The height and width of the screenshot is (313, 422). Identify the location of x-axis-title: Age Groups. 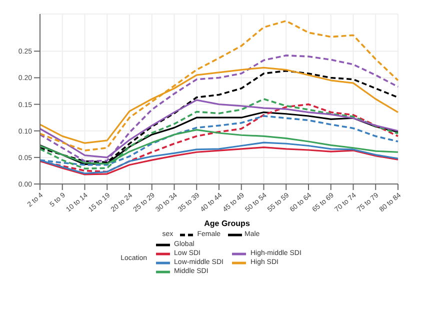
(227, 223).